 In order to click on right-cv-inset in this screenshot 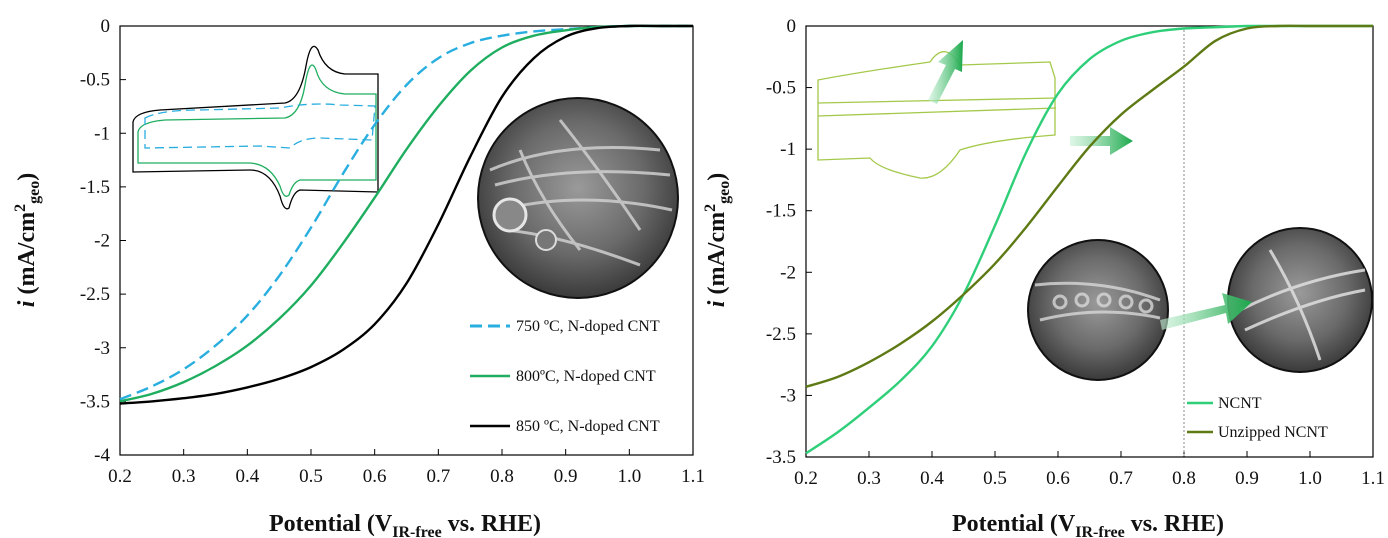, I will do `click(937, 115)`.